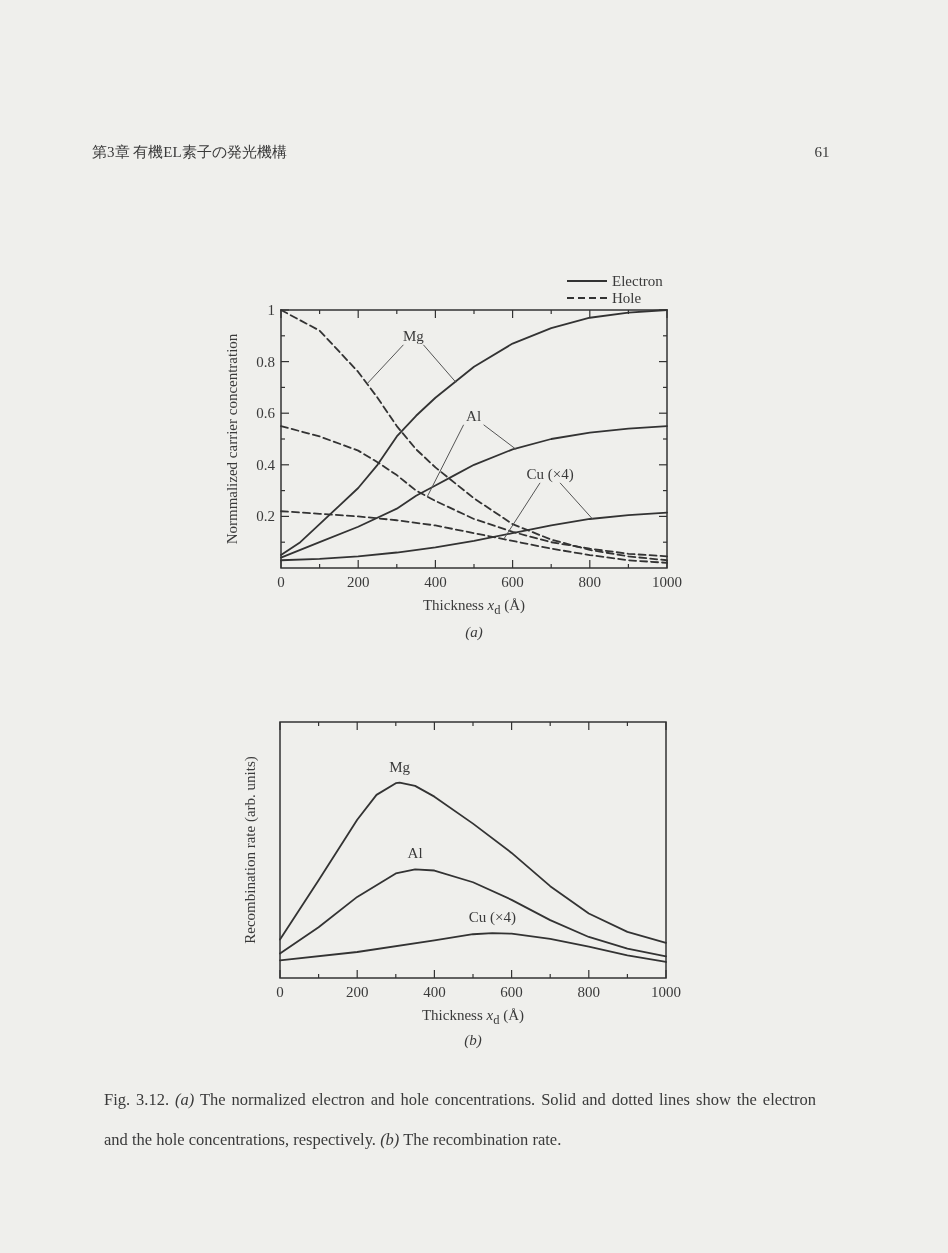 Image resolution: width=948 pixels, height=1253 pixels. I want to click on y-axis-title: Normmalized carrier concentration, so click(231, 439).